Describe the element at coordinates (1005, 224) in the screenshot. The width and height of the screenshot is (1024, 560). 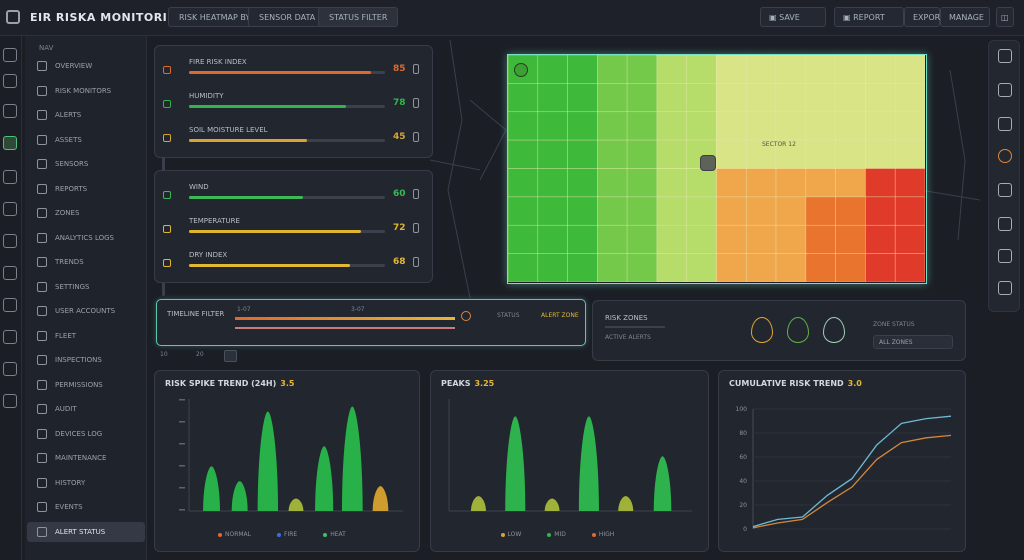
I see `refresh-icon` at that location.